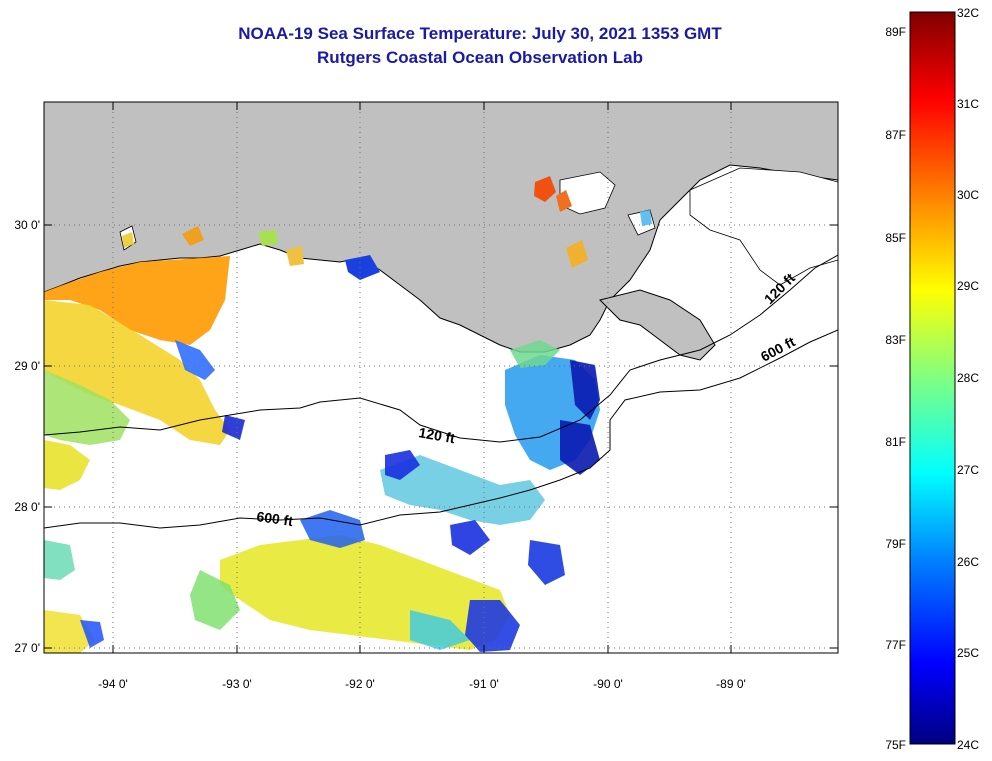 The height and width of the screenshot is (761, 992). I want to click on lat-label: 27 0', so click(27, 648).